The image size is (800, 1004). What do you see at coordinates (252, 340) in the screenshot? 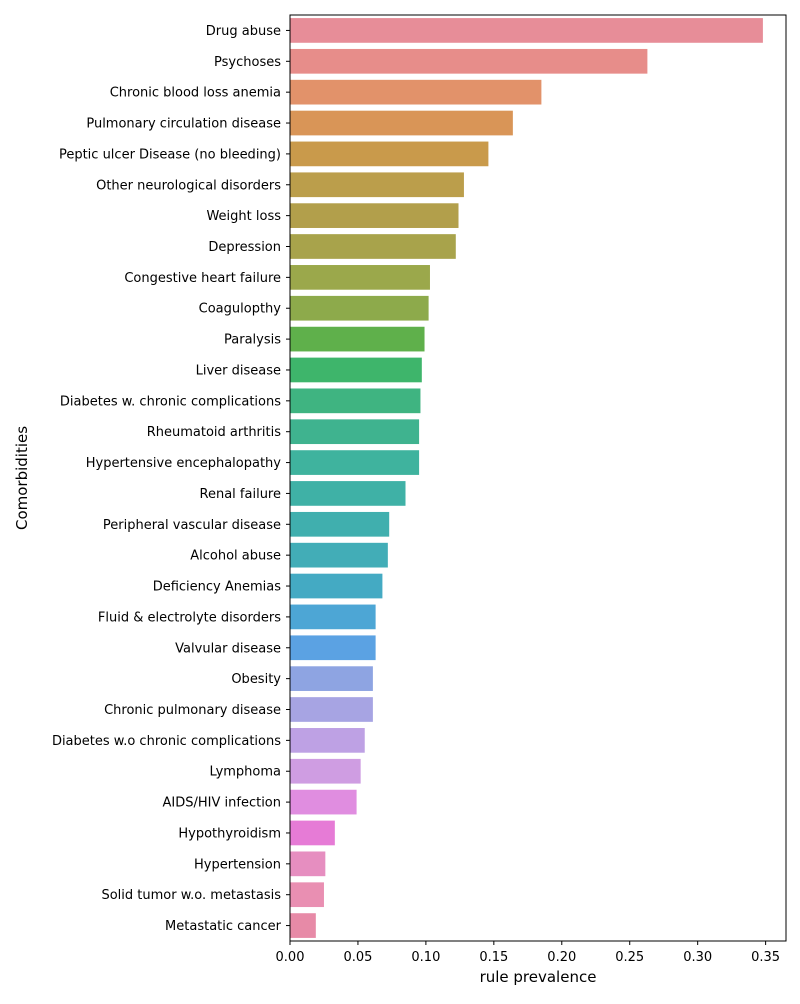
I see `y-tick-label: Paralysis` at bounding box center [252, 340].